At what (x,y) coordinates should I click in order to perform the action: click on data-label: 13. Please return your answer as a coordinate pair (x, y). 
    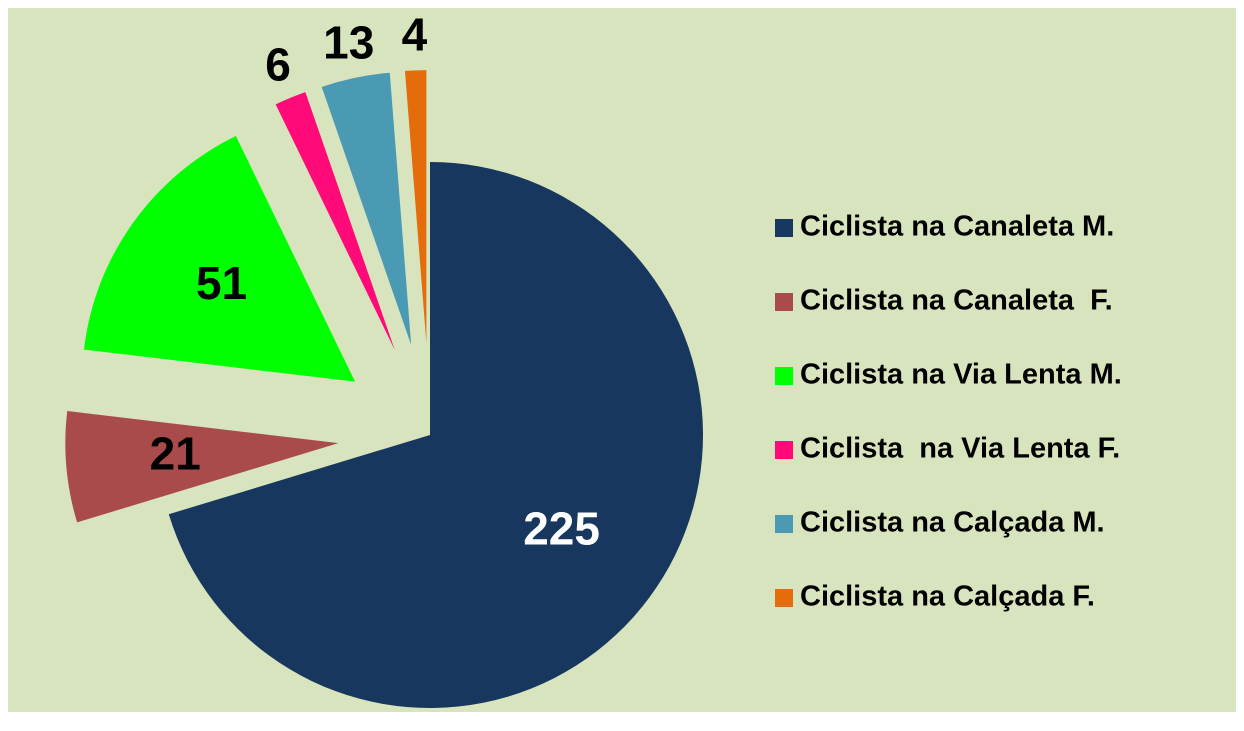
    Looking at the image, I should click on (348, 43).